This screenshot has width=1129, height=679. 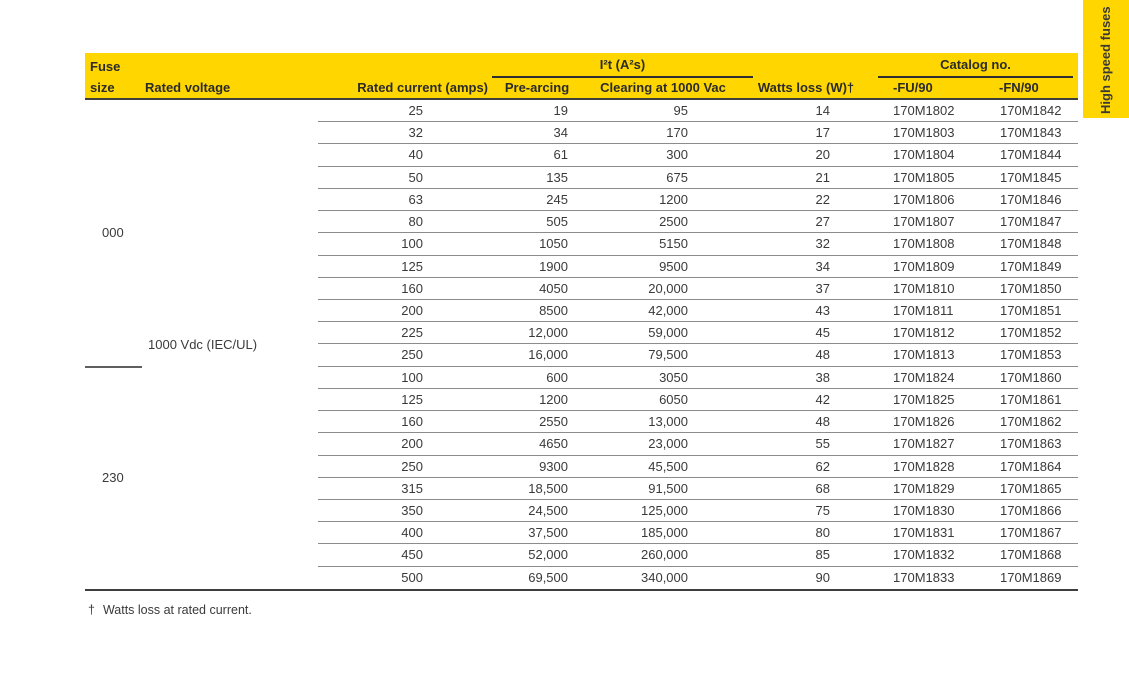 What do you see at coordinates (553, 466) in the screenshot?
I see `cell-pre-arcing: 9300` at bounding box center [553, 466].